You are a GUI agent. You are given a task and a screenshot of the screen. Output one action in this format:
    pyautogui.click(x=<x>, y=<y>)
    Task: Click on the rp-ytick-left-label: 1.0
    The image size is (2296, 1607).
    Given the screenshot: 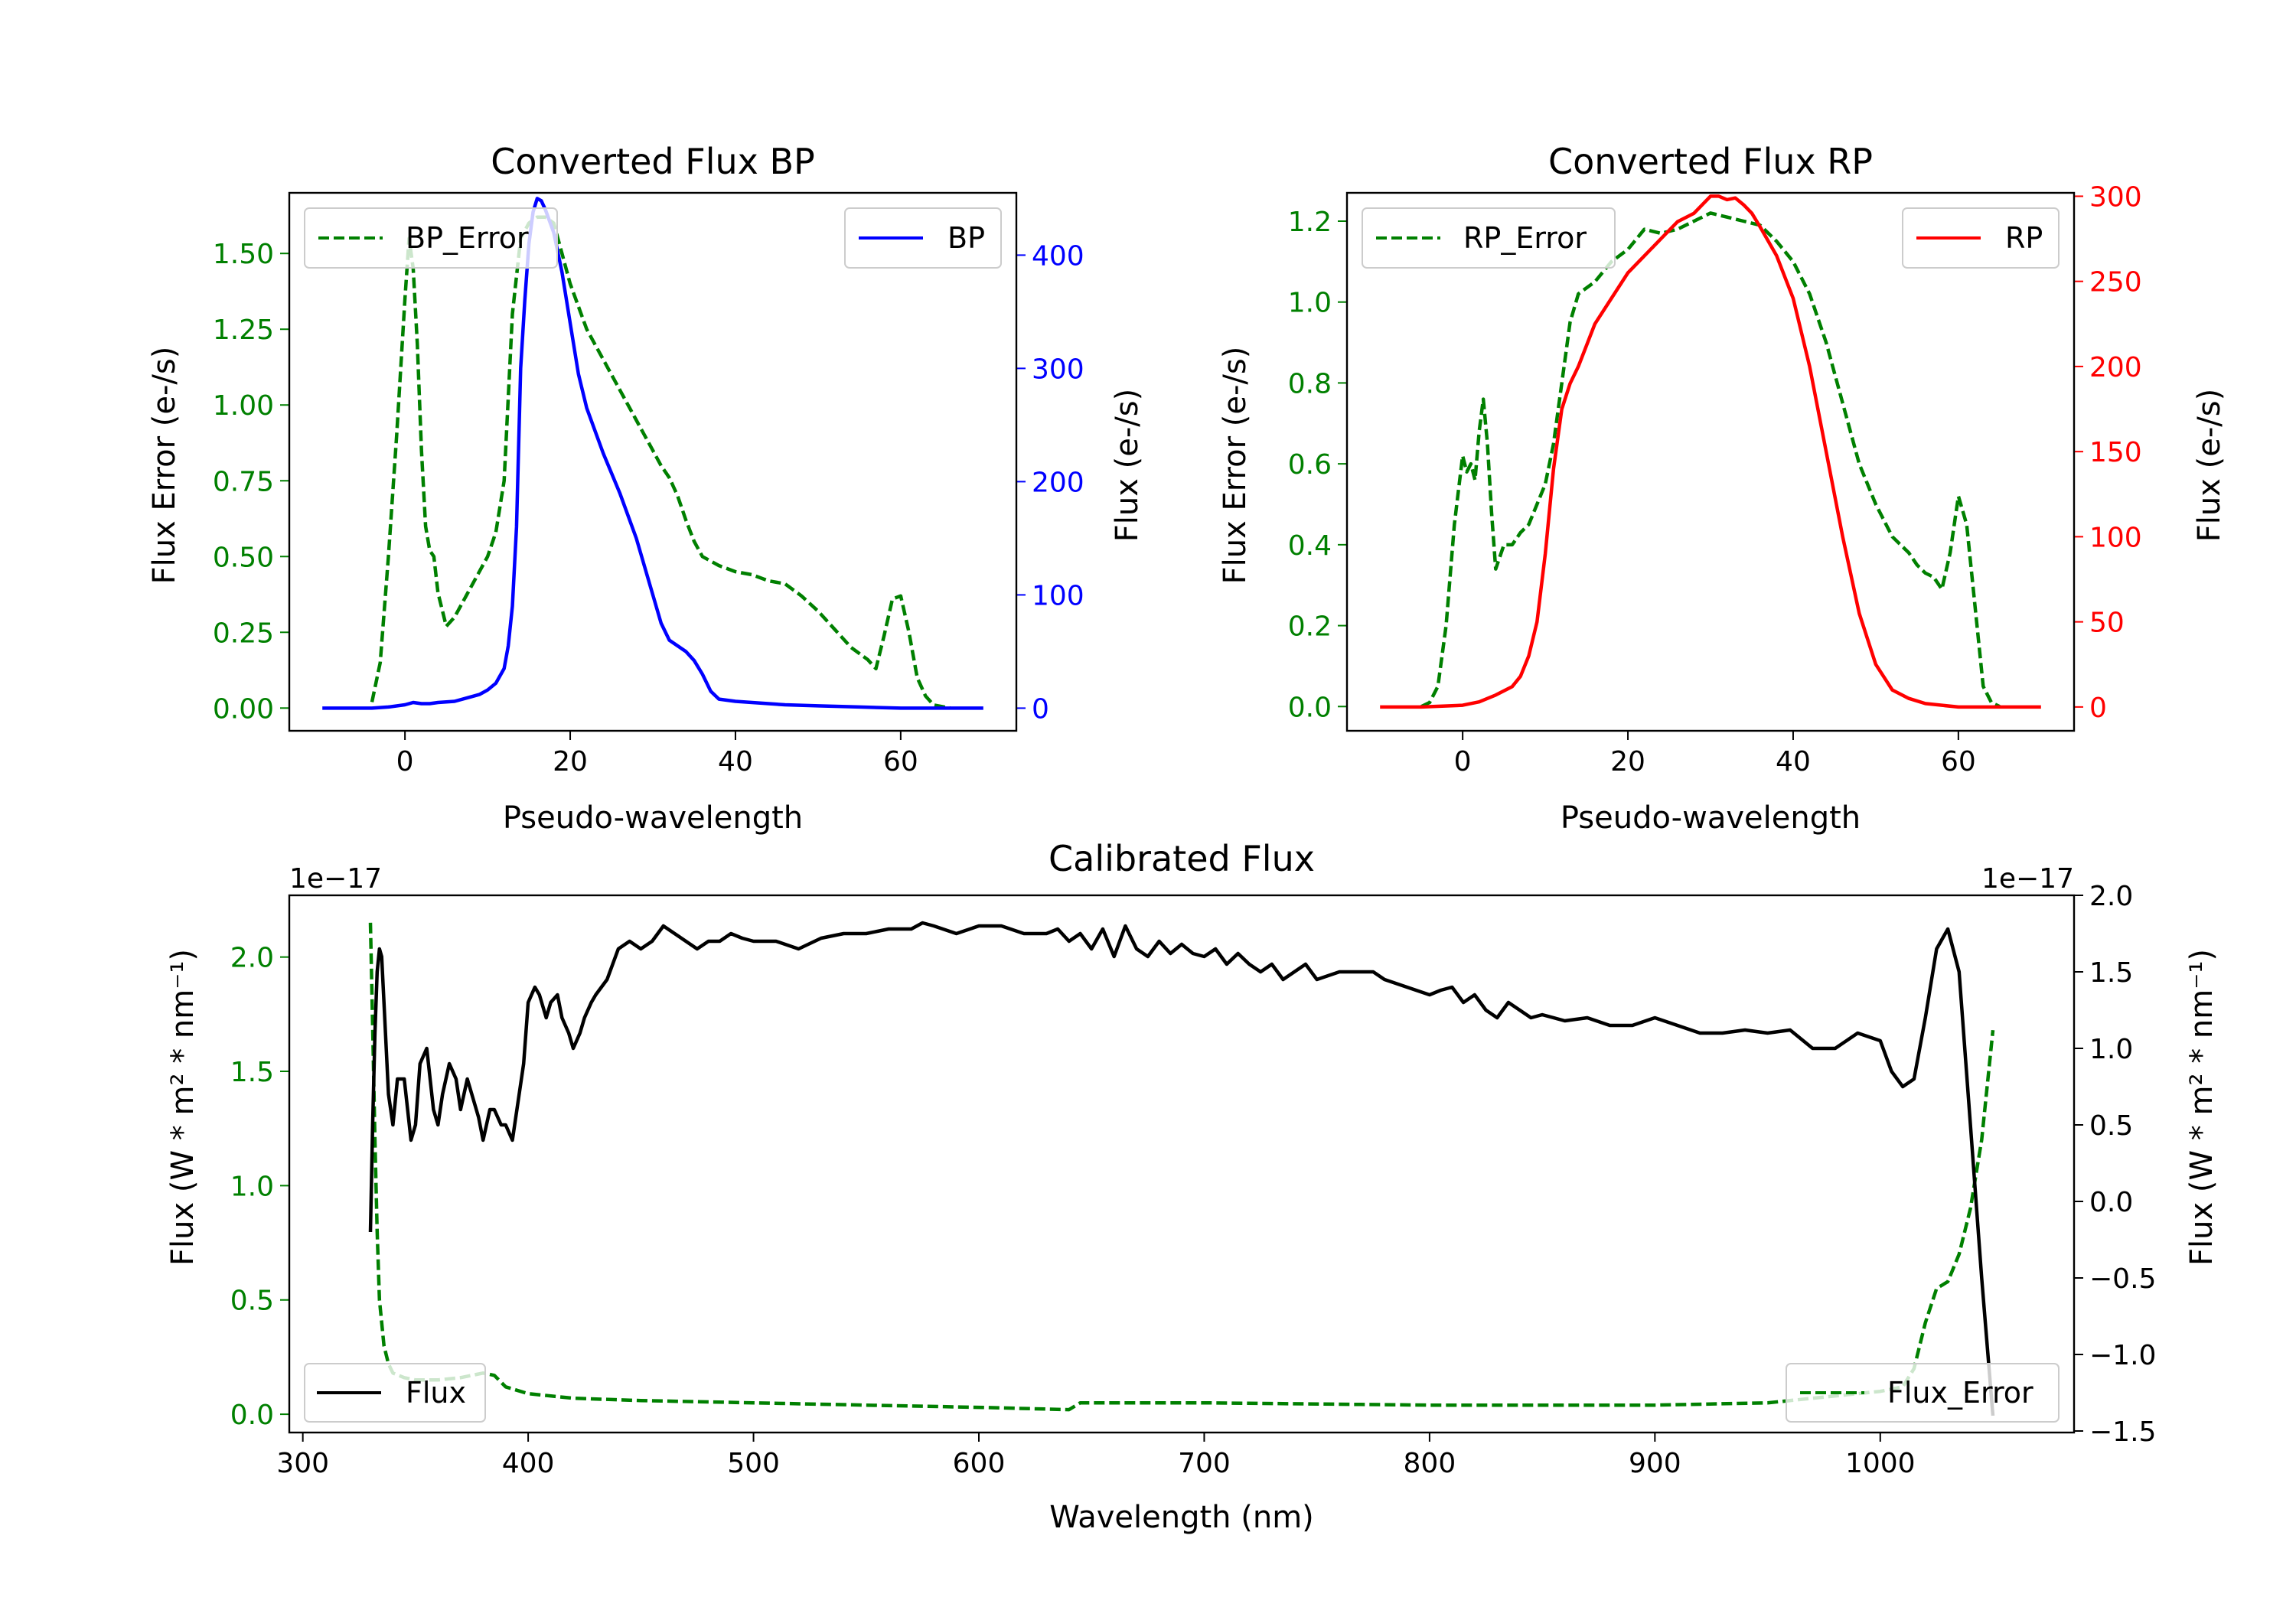 What is the action you would take?
    pyautogui.click(x=1310, y=303)
    